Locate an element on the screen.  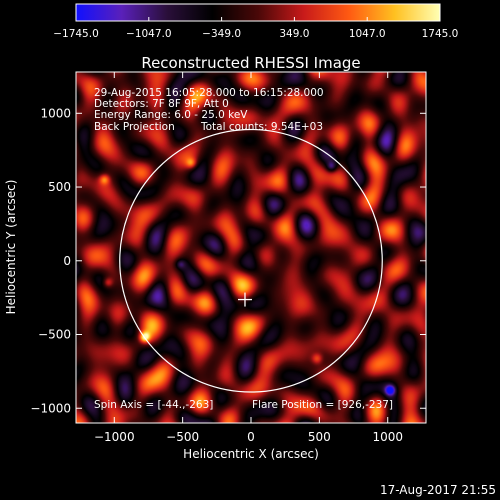
x-axis-label: Heliocentric X (arcsec) is located at coordinates (251, 454).